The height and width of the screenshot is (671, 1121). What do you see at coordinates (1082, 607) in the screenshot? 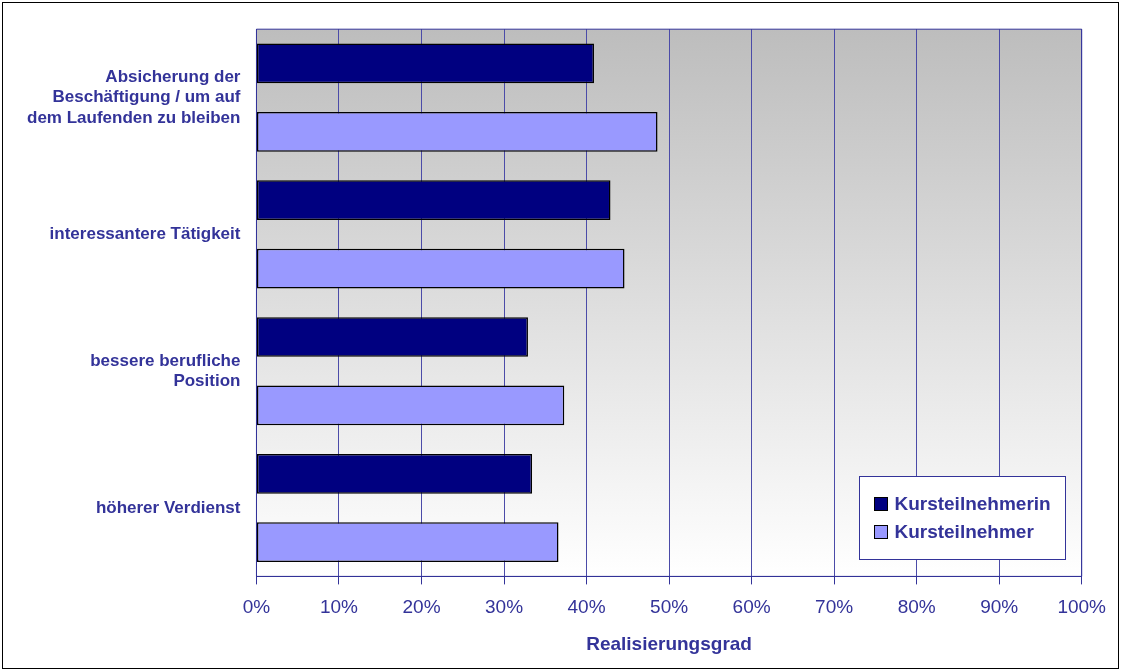
I see `x-tick-label: 100%` at bounding box center [1082, 607].